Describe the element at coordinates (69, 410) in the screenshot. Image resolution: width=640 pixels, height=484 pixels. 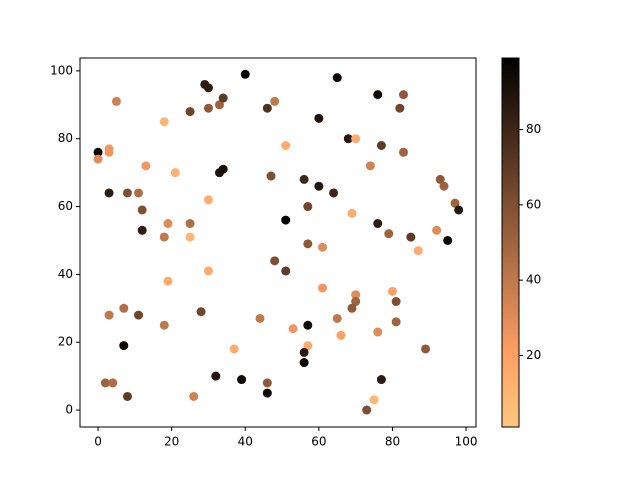
I see `y-tick-label: 0` at that location.